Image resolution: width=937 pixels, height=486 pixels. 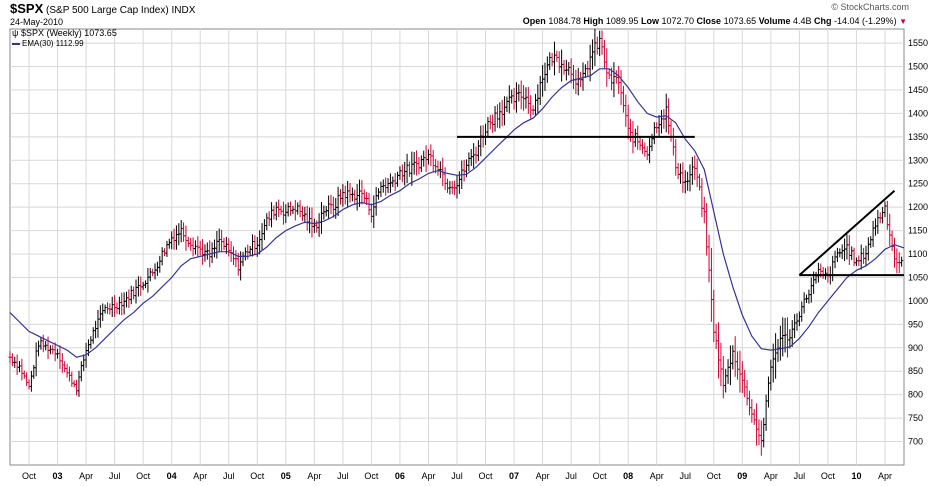 I want to click on close-label: Close, so click(x=709, y=21).